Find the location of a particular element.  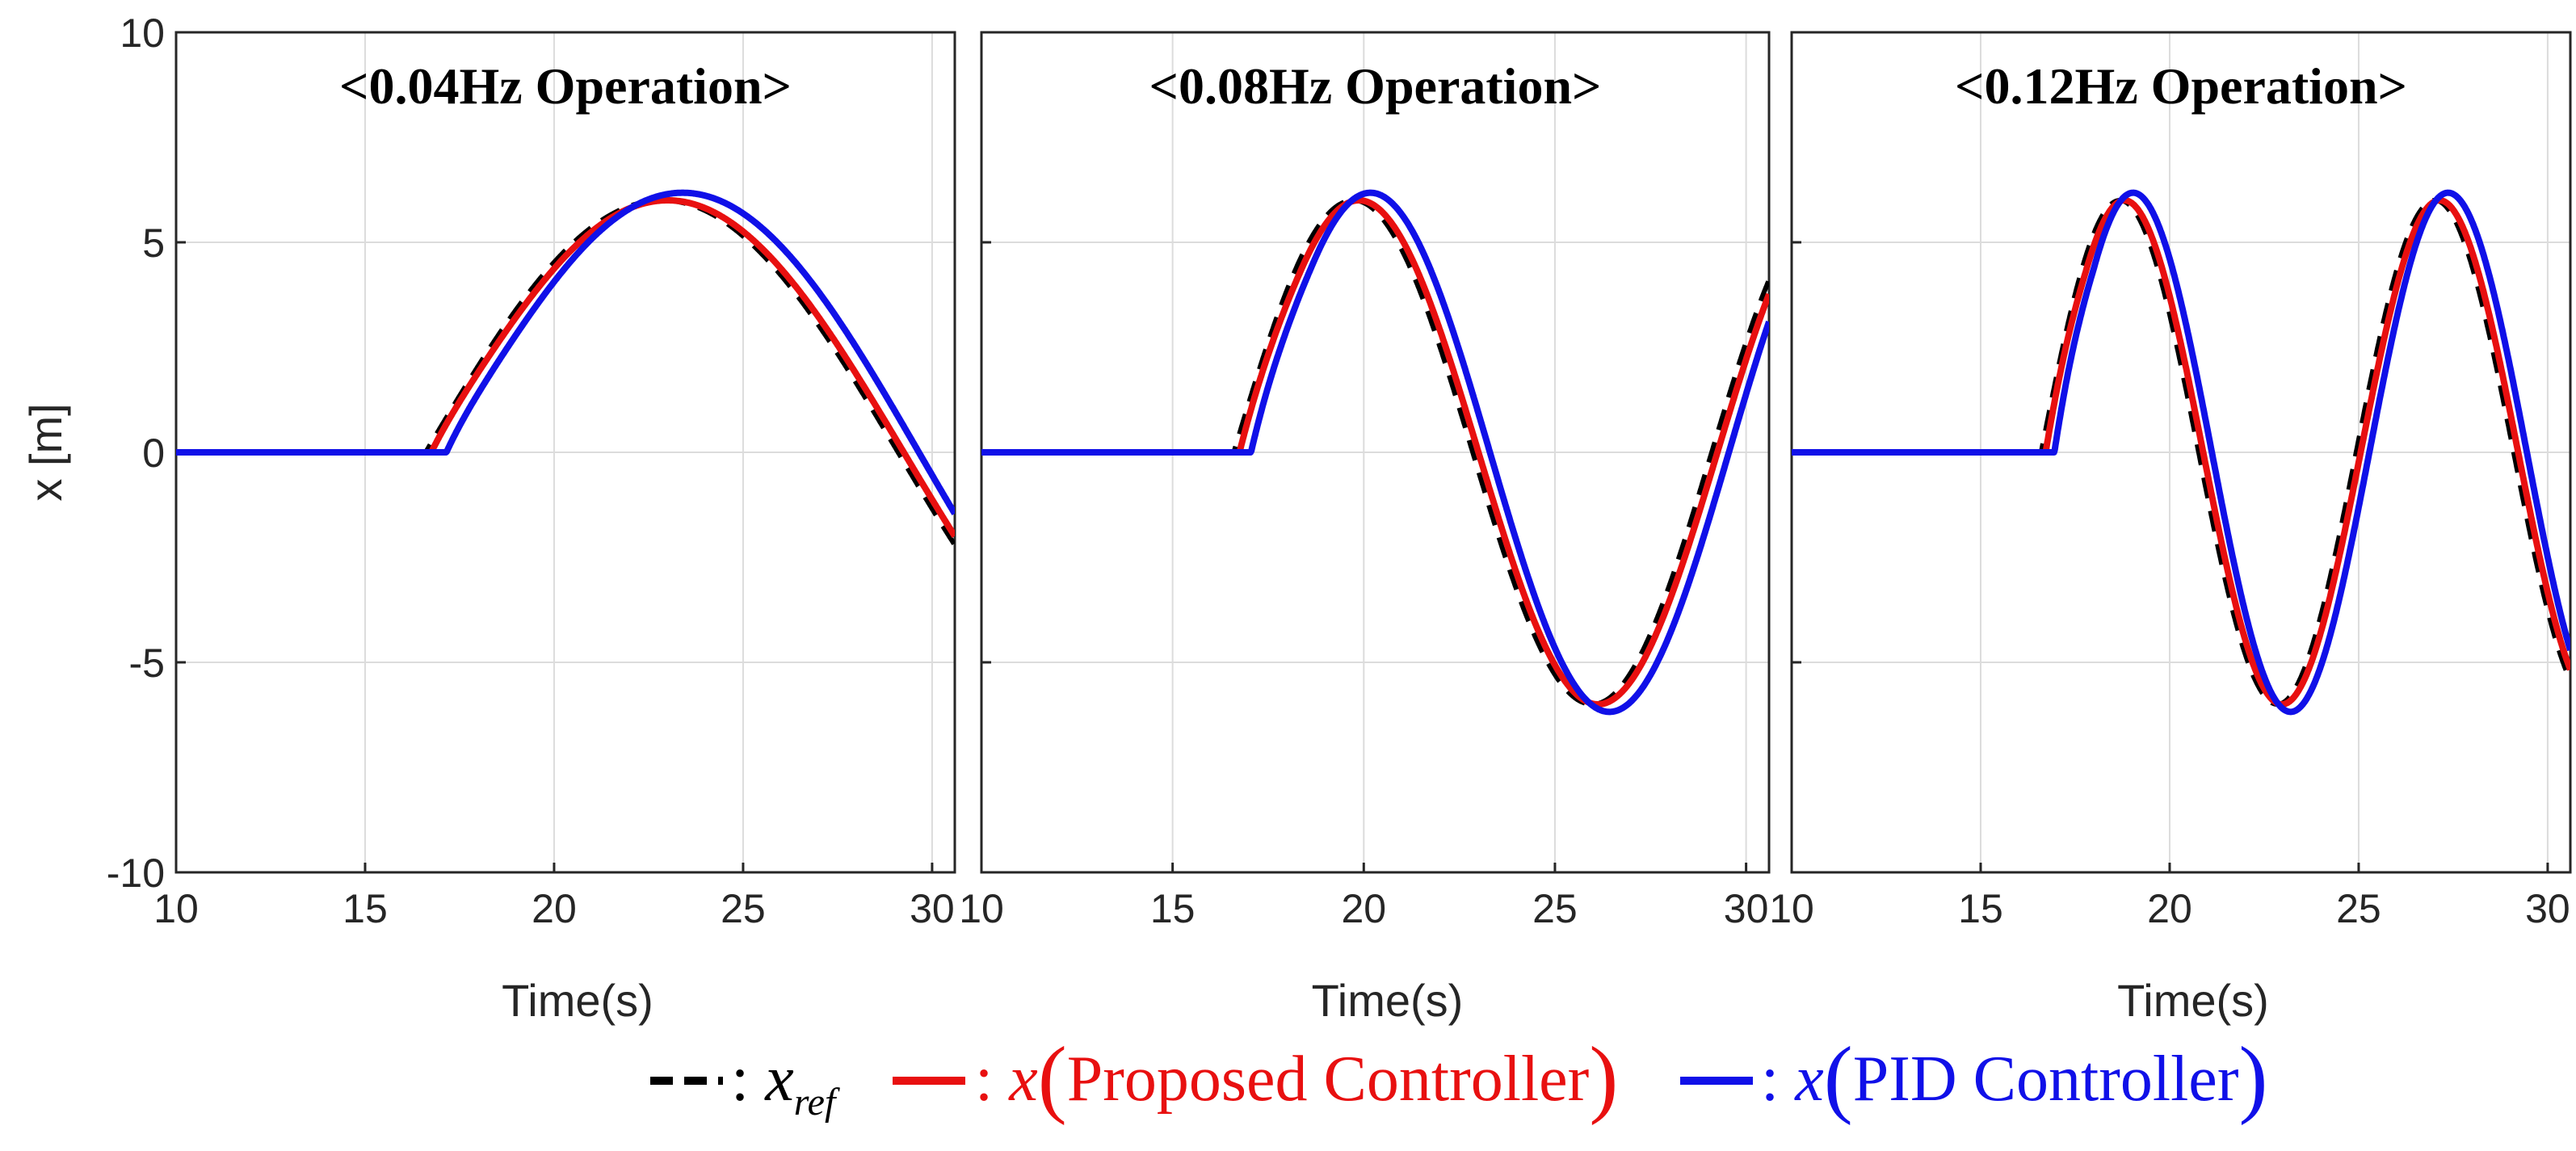

legend-label: : x(Proposed Controller) is located at coordinates (1296, 1078).